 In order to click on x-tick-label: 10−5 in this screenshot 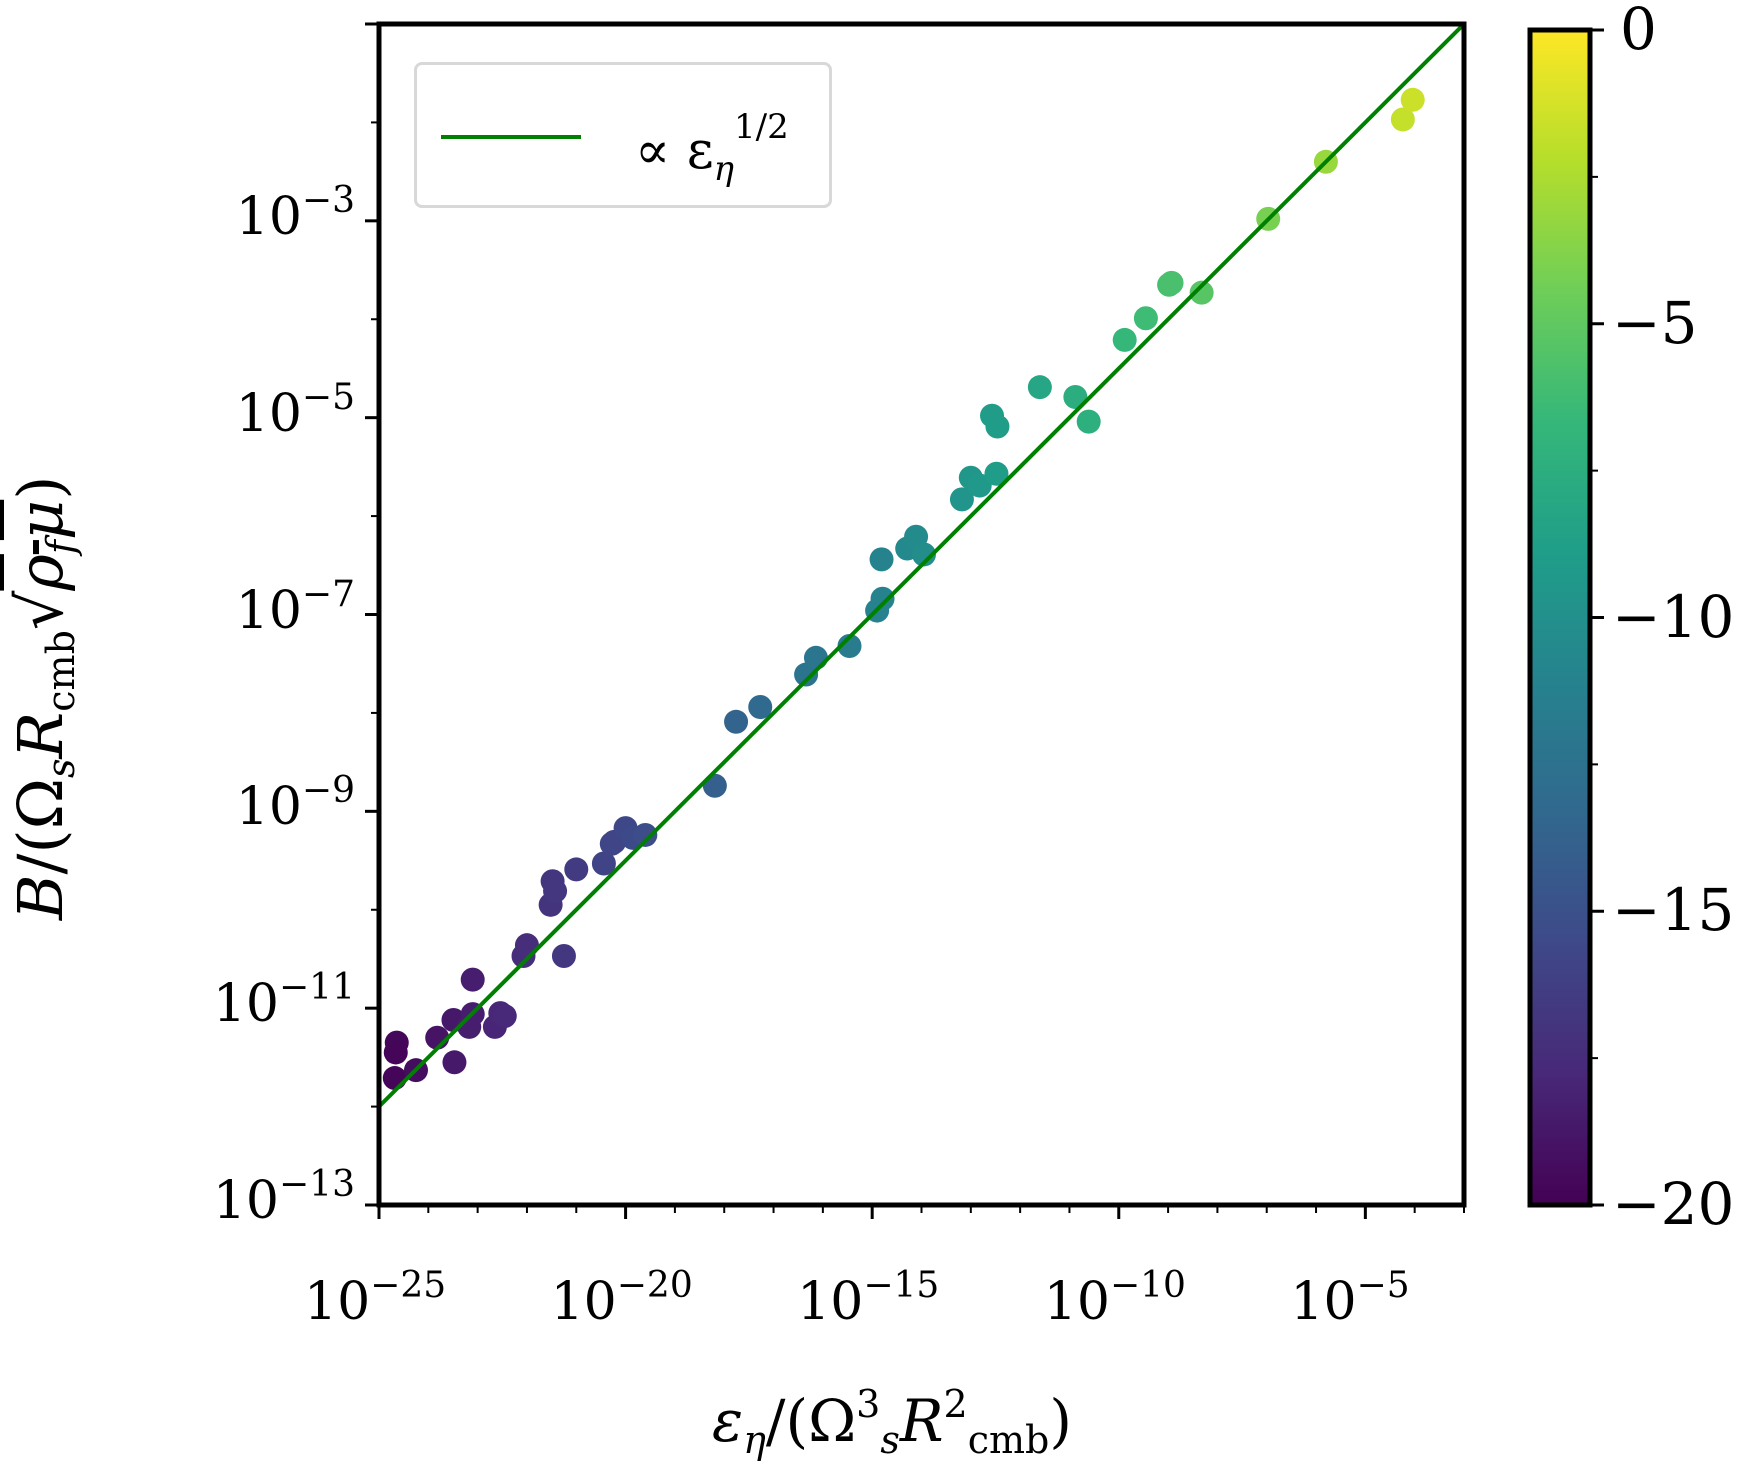, I will do `click(1350, 1298)`.